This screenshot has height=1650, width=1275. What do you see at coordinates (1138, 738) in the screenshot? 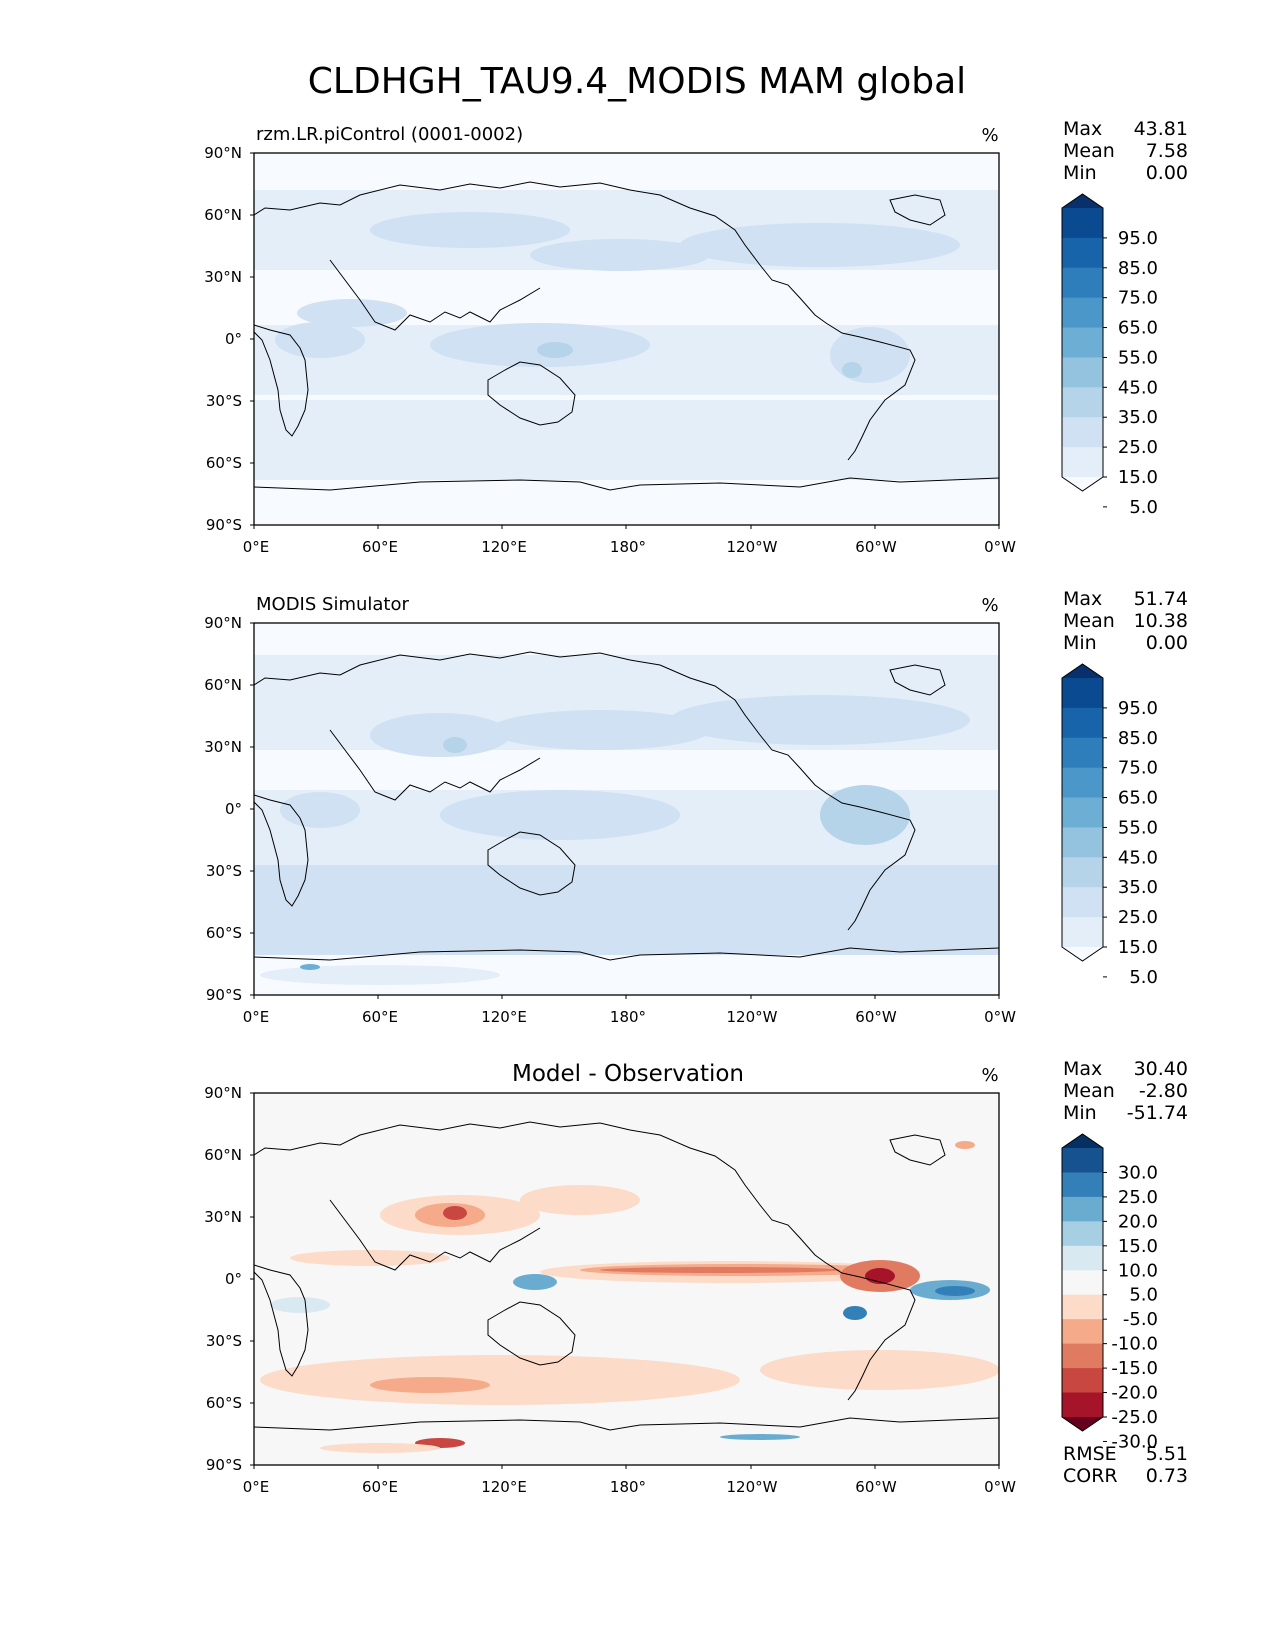
I see `colorbar-tick-label: 85.0` at bounding box center [1138, 738].